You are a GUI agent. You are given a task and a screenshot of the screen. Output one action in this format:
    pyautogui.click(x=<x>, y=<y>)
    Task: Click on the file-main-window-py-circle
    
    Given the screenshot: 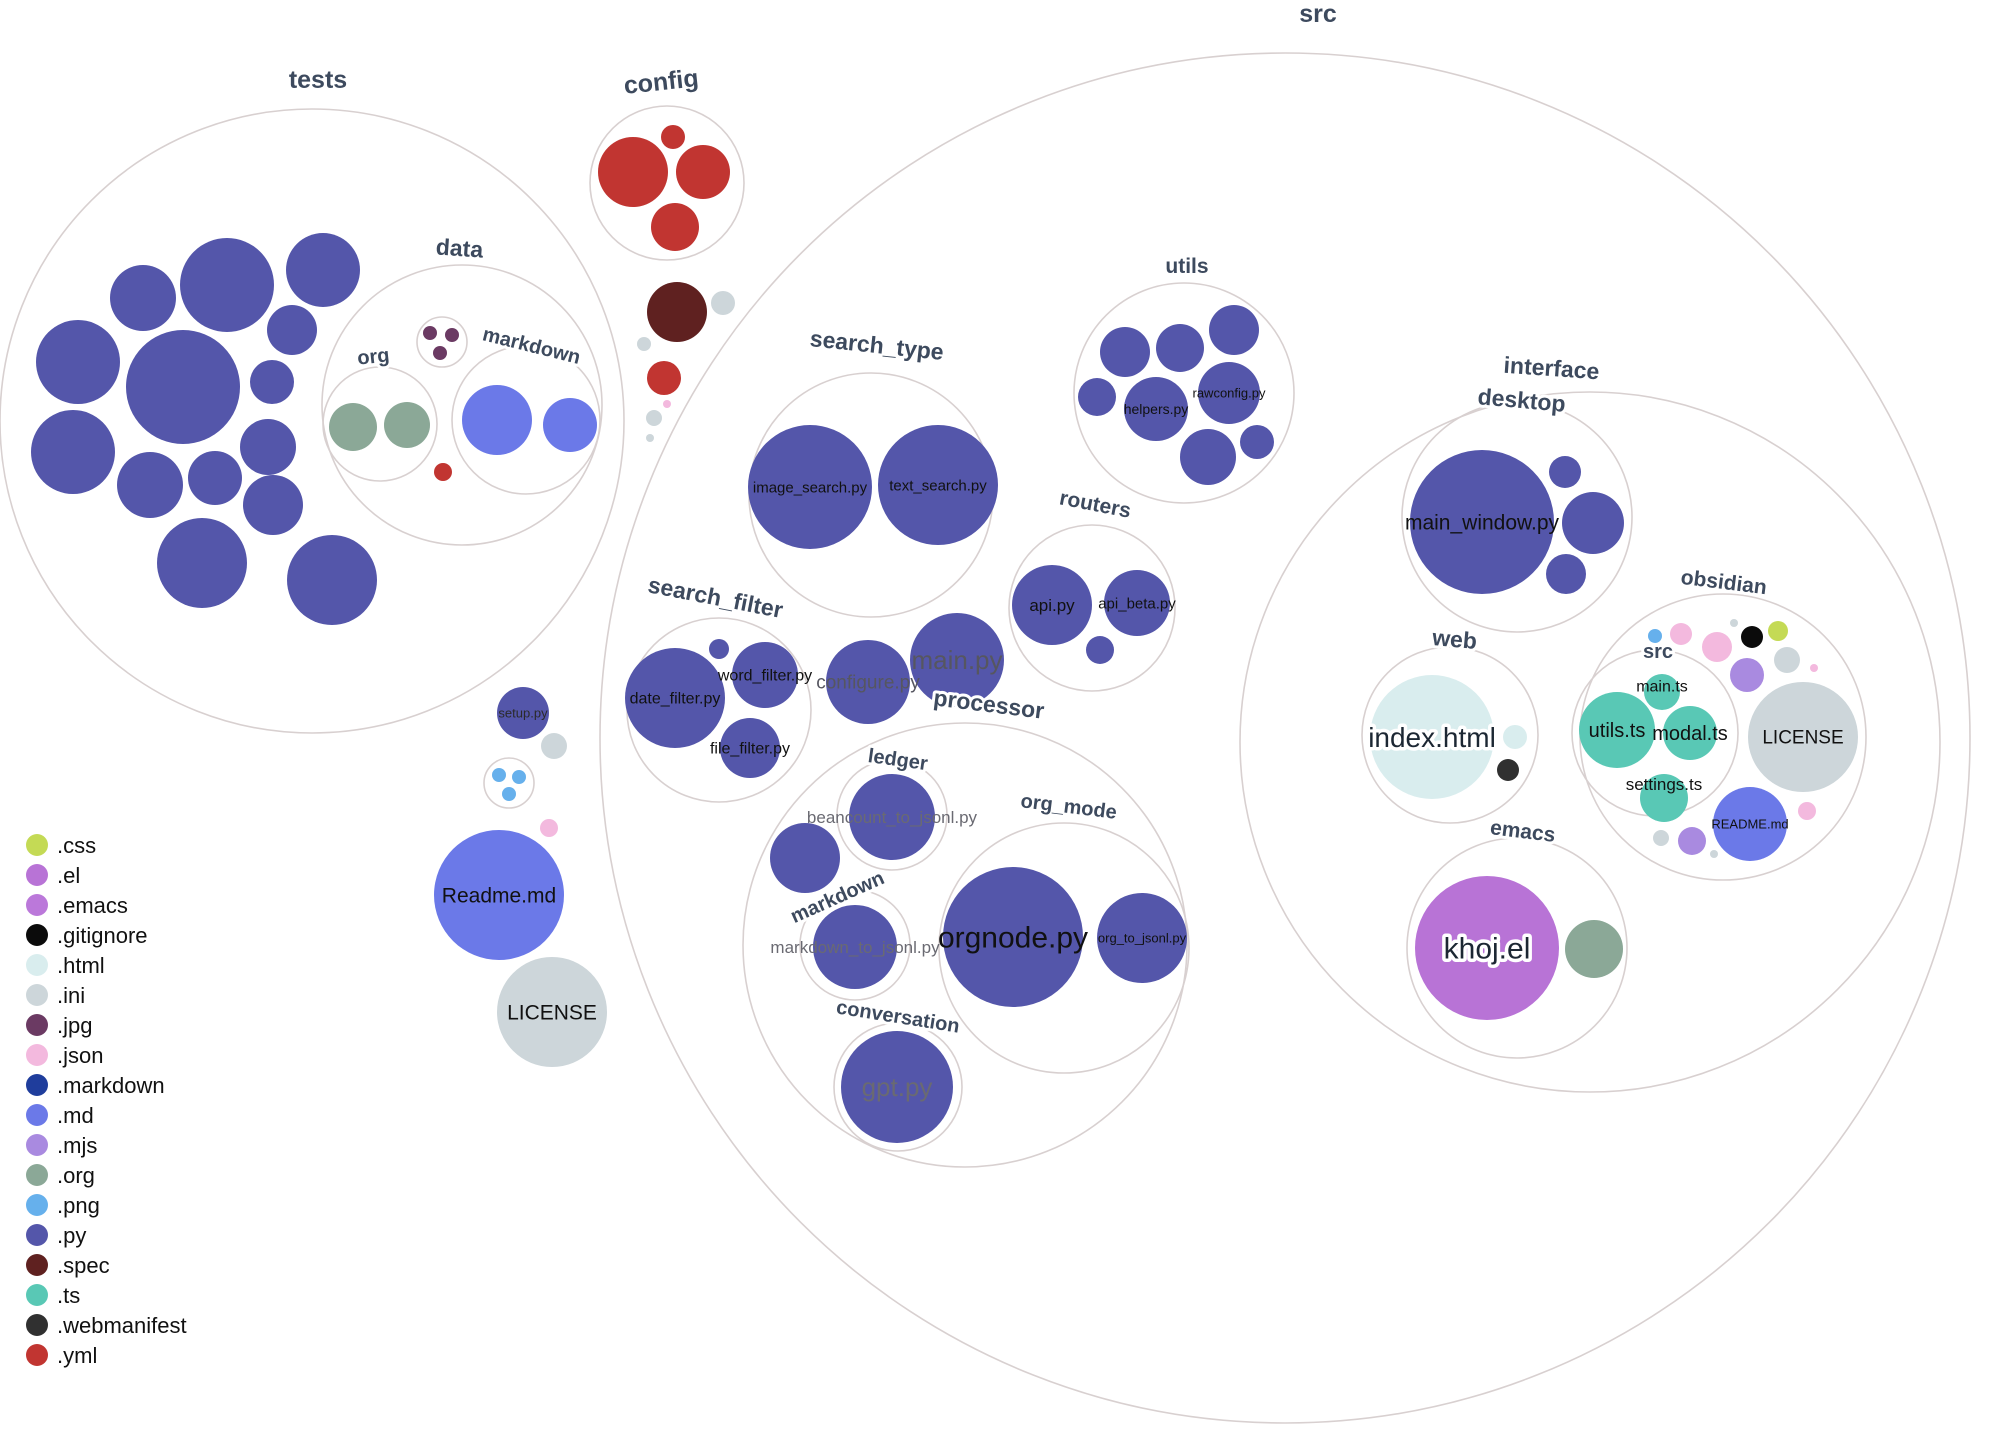 What is the action you would take?
    pyautogui.click(x=1482, y=522)
    